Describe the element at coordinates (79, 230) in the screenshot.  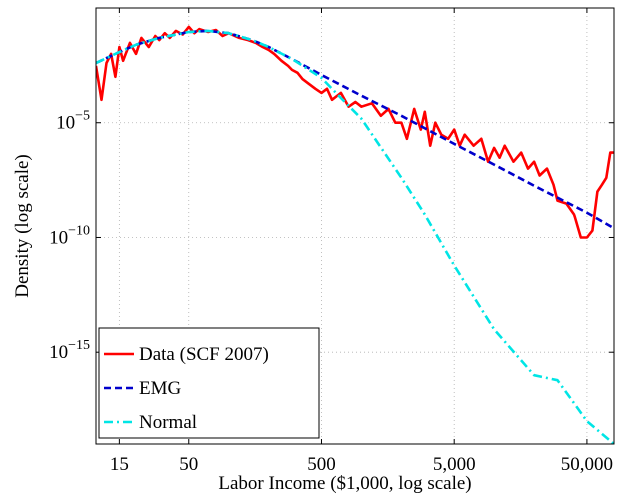
I see `y-tick-exponent: −10` at that location.